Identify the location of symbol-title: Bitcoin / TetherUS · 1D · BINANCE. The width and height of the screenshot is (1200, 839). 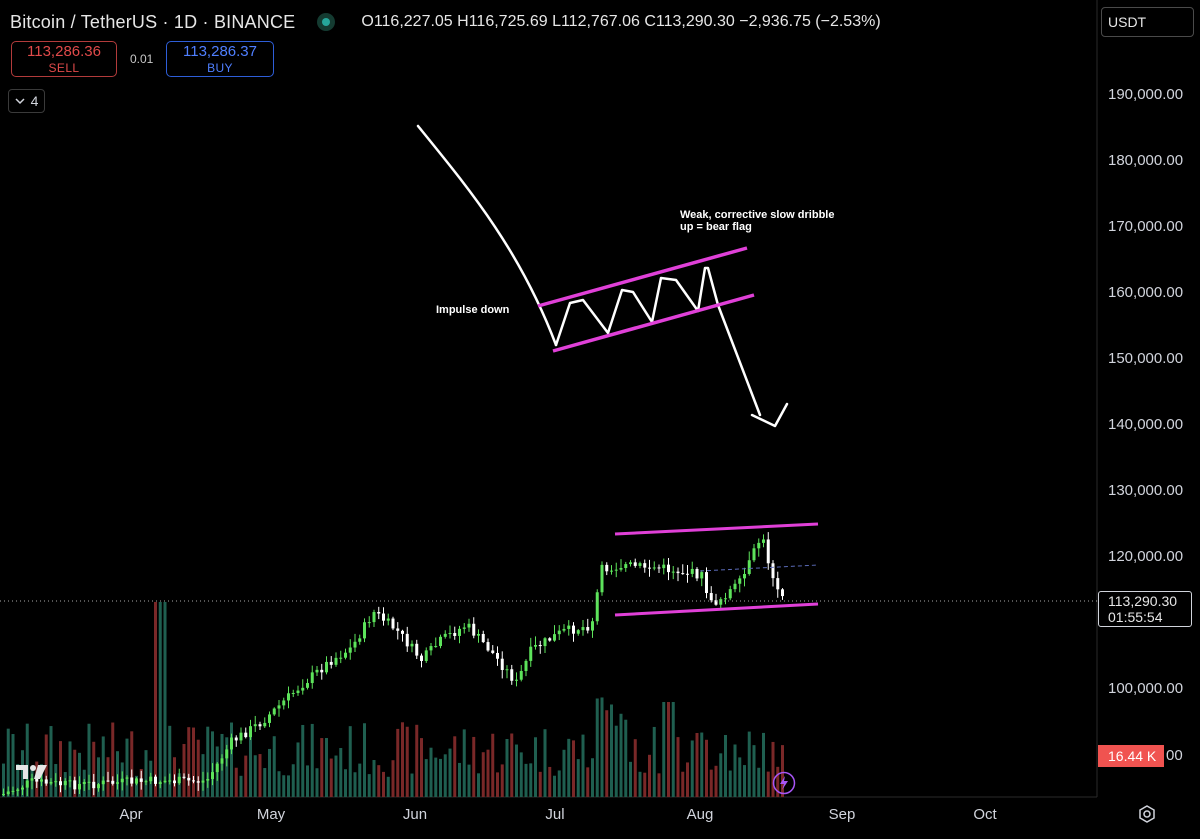
(153, 21).